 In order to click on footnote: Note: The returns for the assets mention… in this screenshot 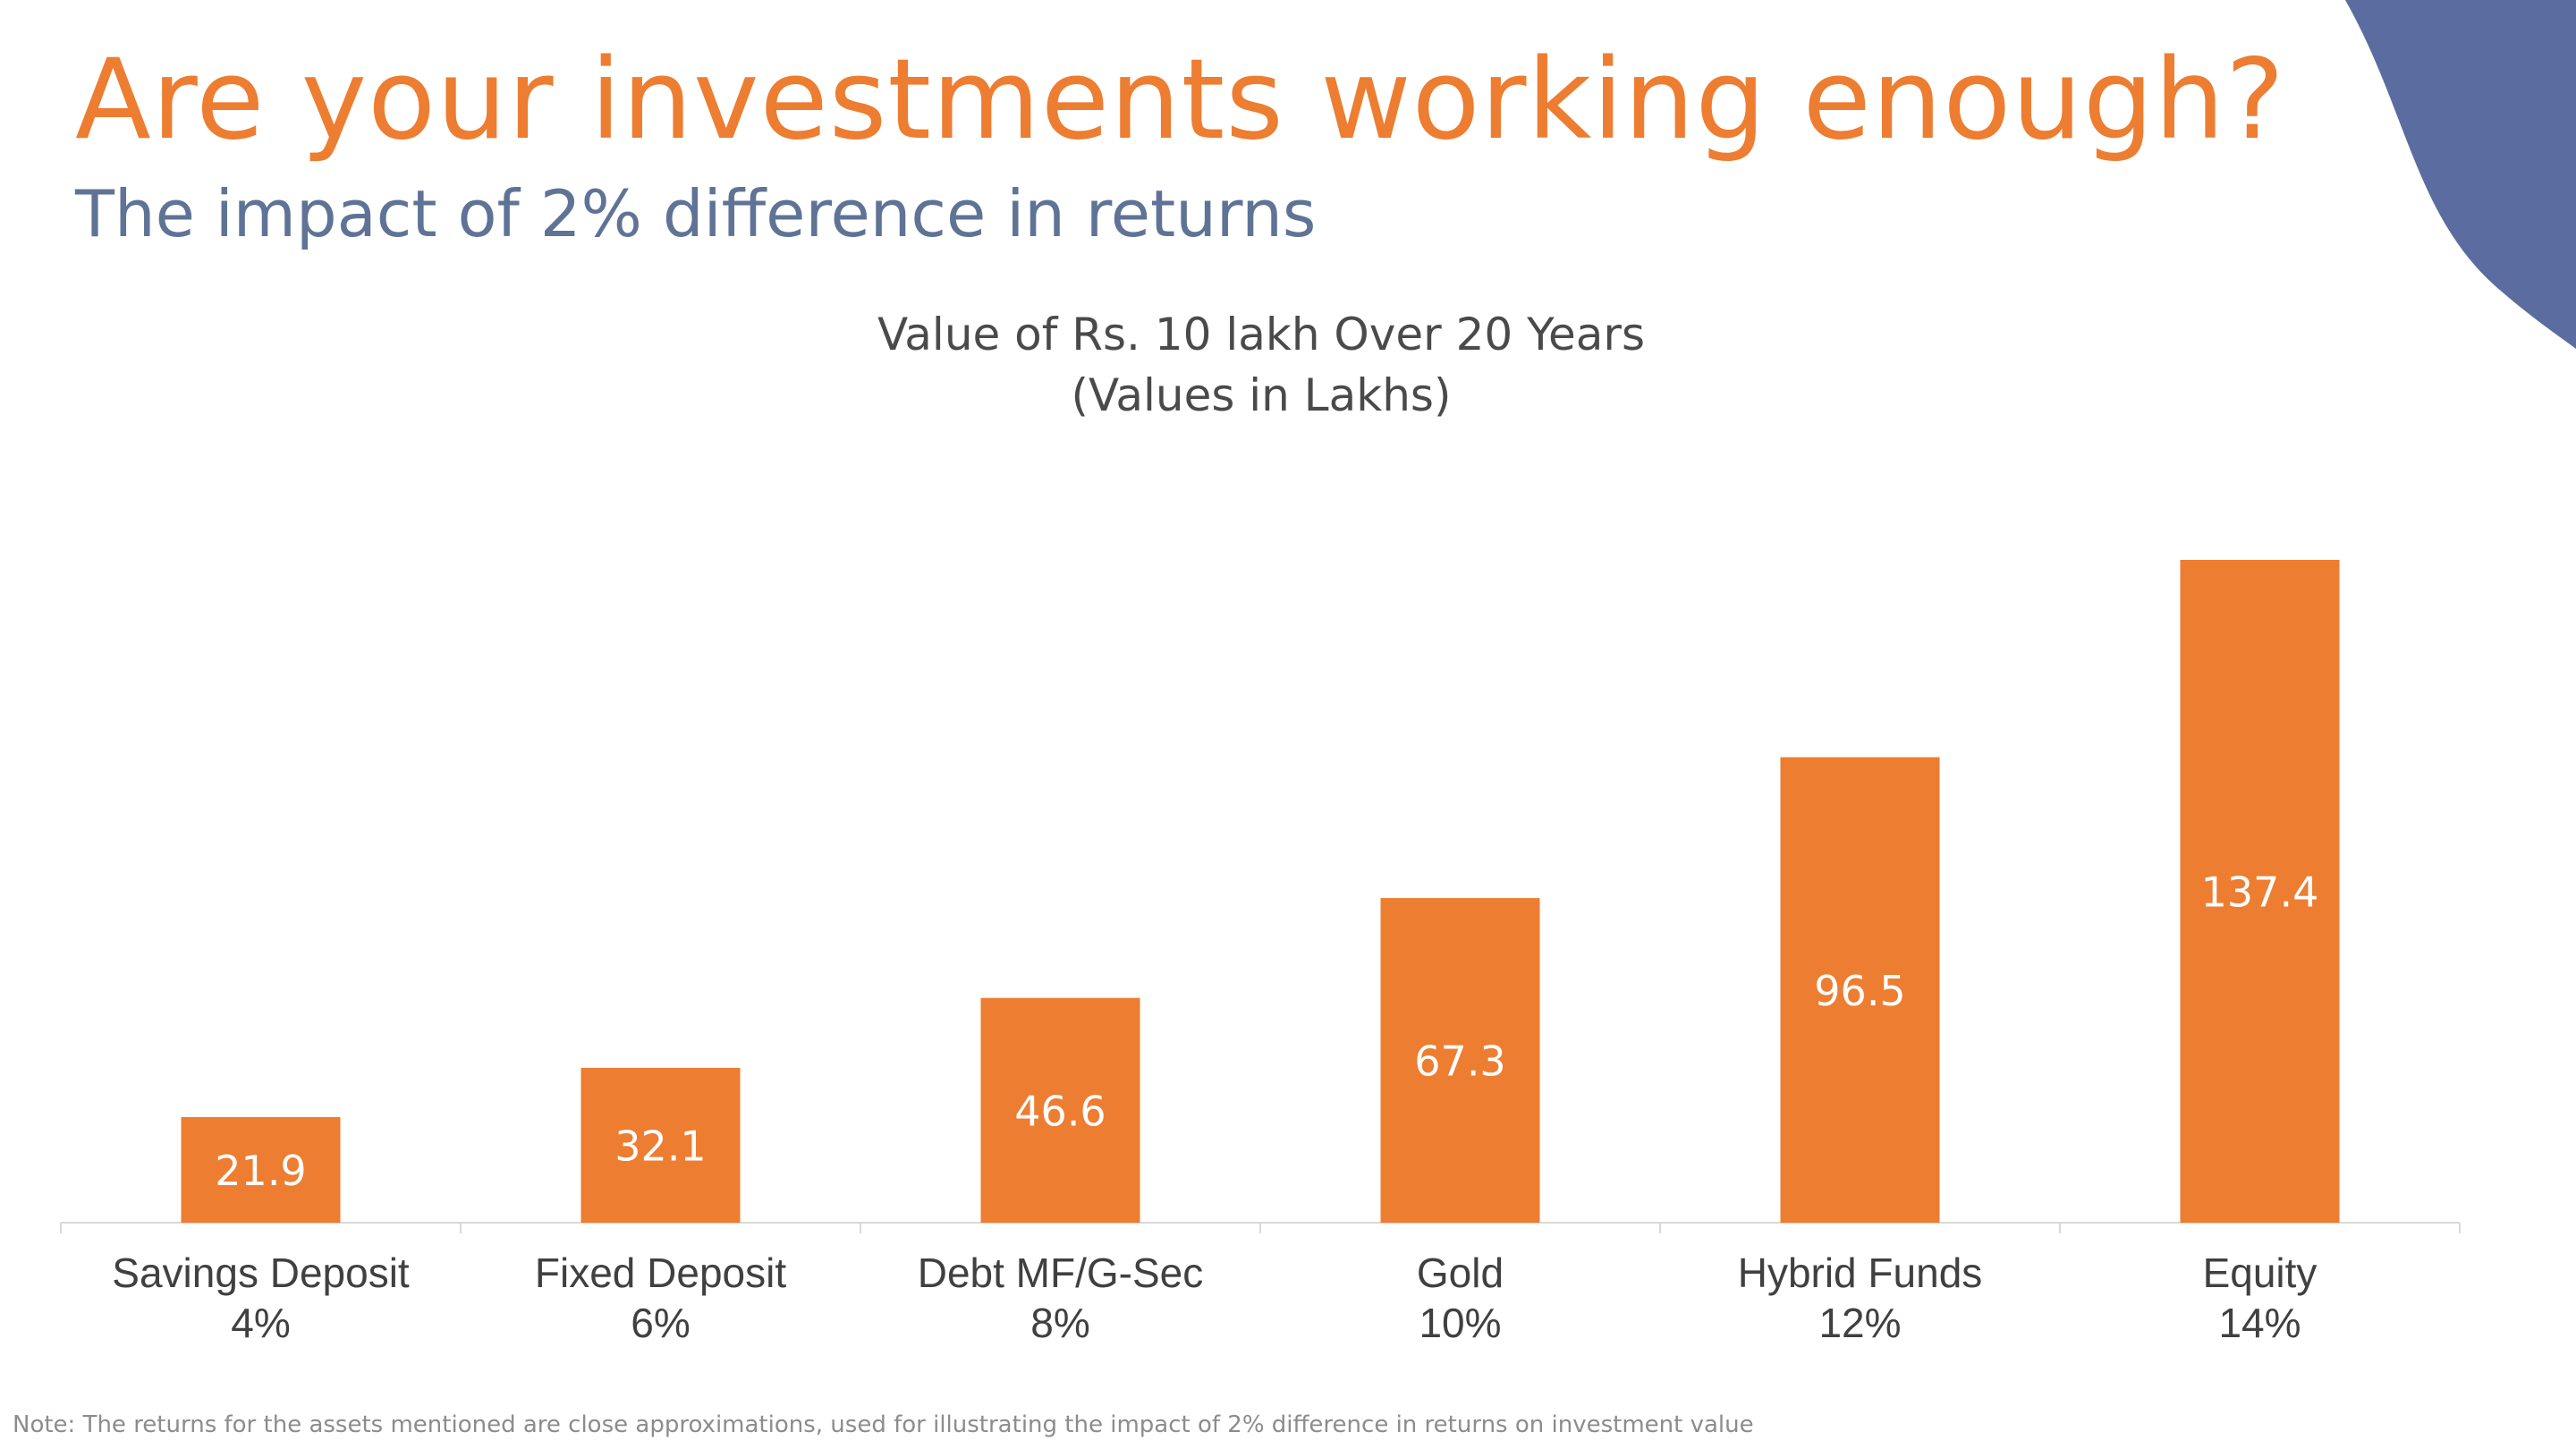, I will do `click(883, 1424)`.